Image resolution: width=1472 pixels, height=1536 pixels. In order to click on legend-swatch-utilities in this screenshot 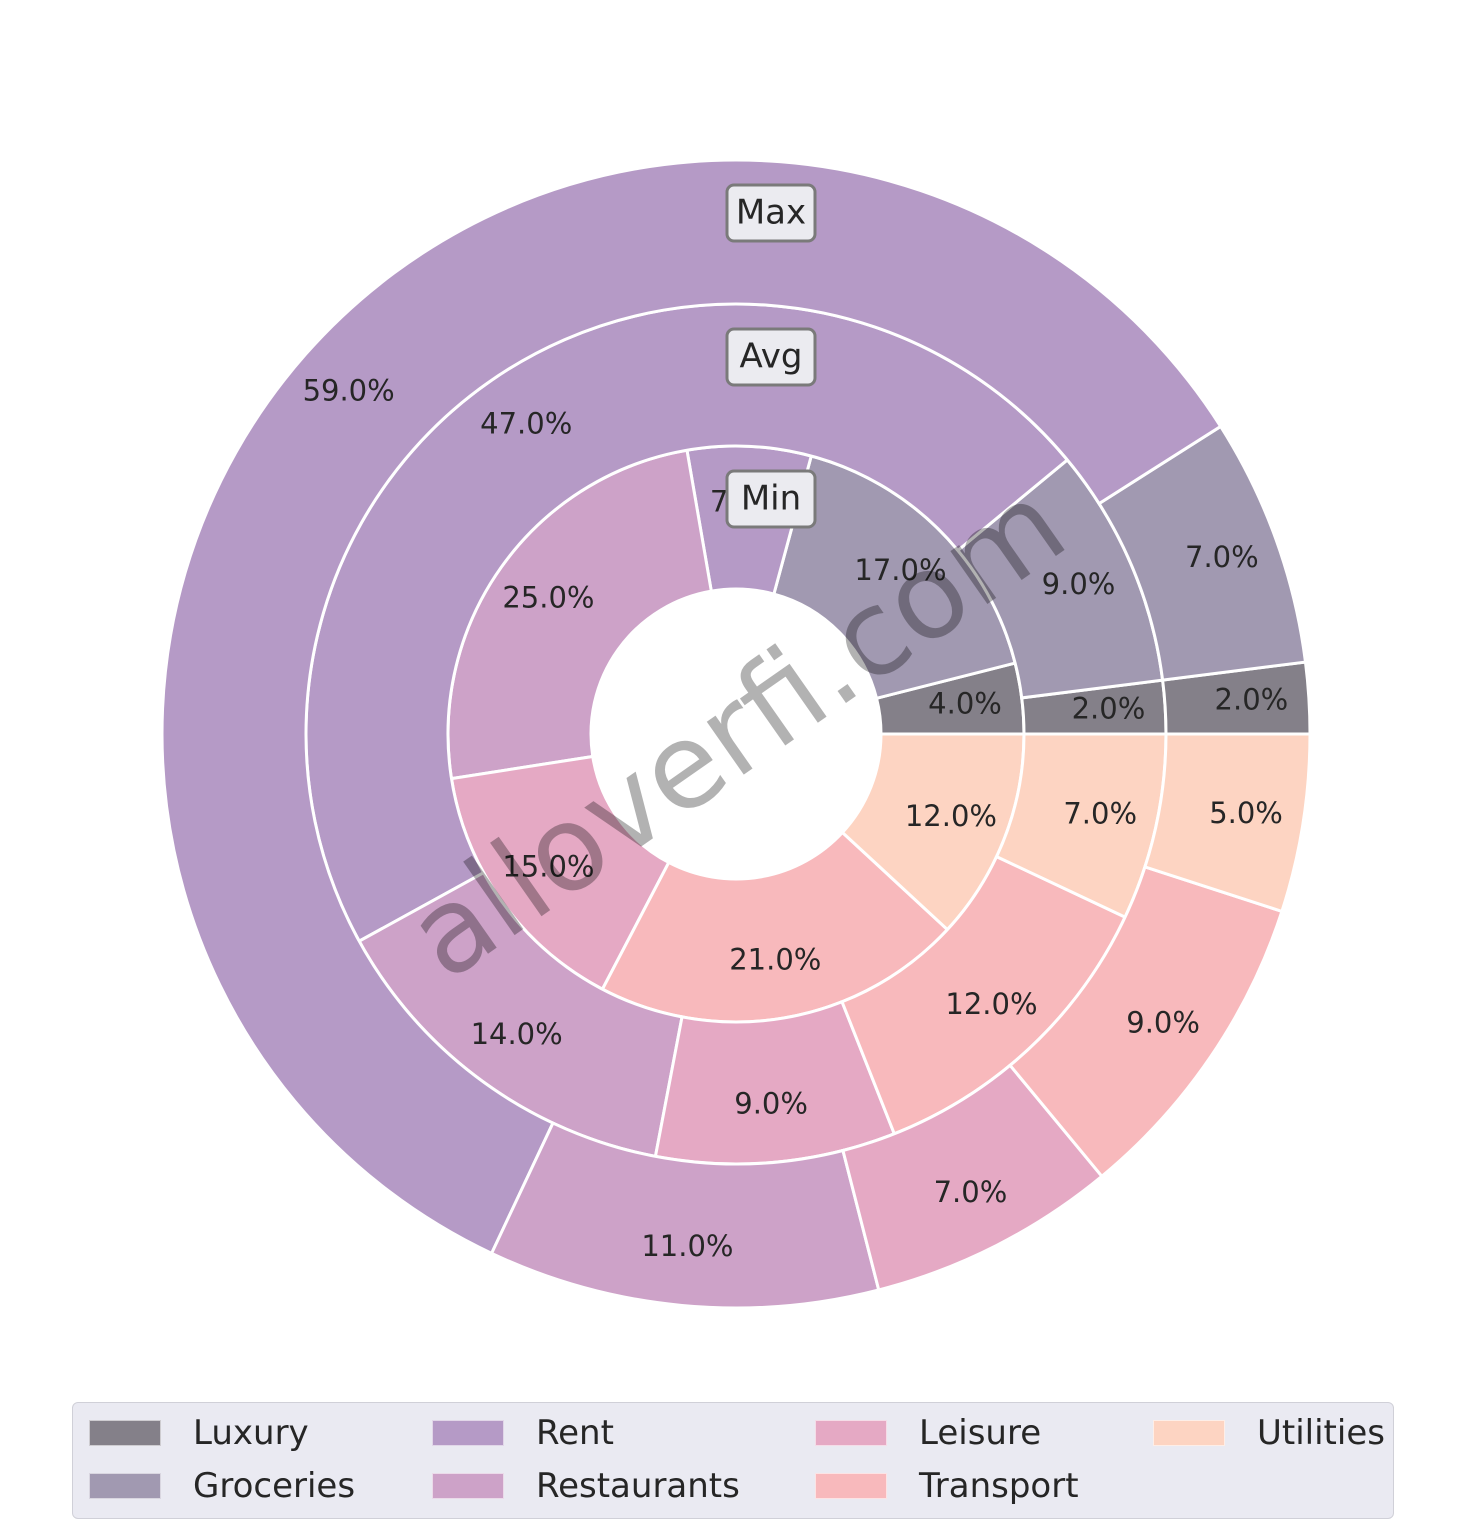, I will do `click(1189, 1433)`.